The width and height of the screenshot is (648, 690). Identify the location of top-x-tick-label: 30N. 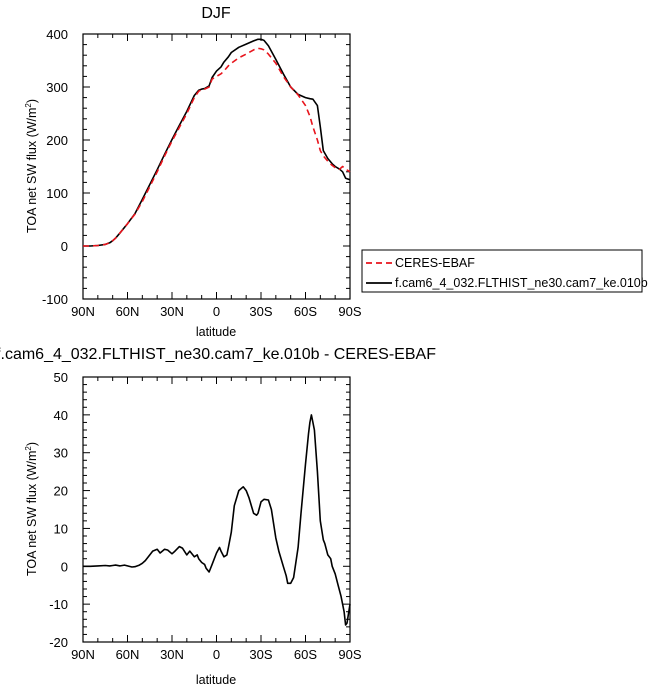
(172, 311).